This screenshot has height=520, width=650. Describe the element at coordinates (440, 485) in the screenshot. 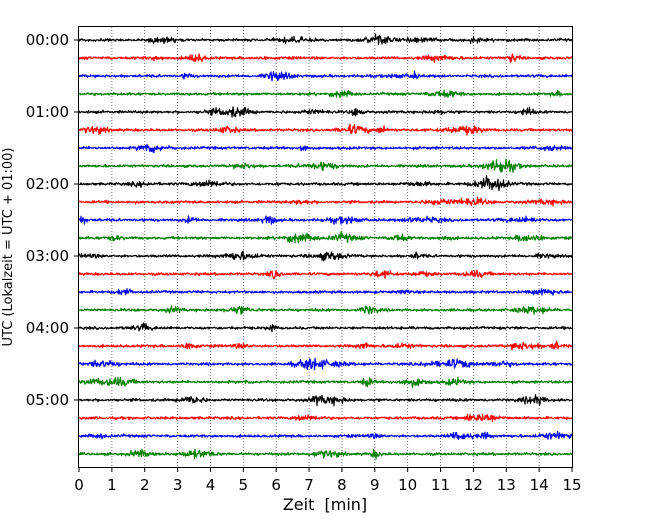

I see `x-tick-label-11: 11` at that location.